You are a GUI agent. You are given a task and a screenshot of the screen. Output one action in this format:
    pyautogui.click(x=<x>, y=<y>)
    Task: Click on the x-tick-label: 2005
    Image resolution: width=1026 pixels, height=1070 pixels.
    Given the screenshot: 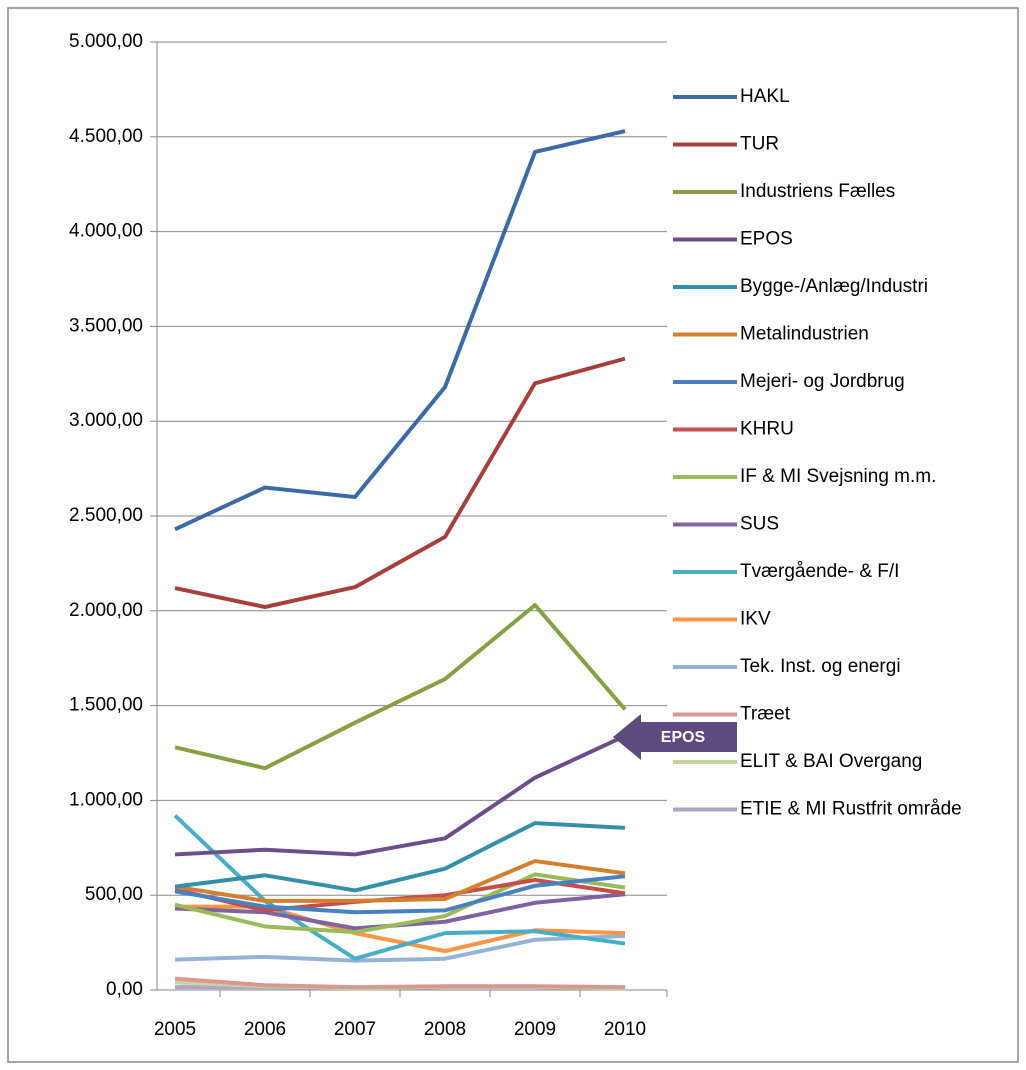 What is the action you would take?
    pyautogui.click(x=175, y=1029)
    